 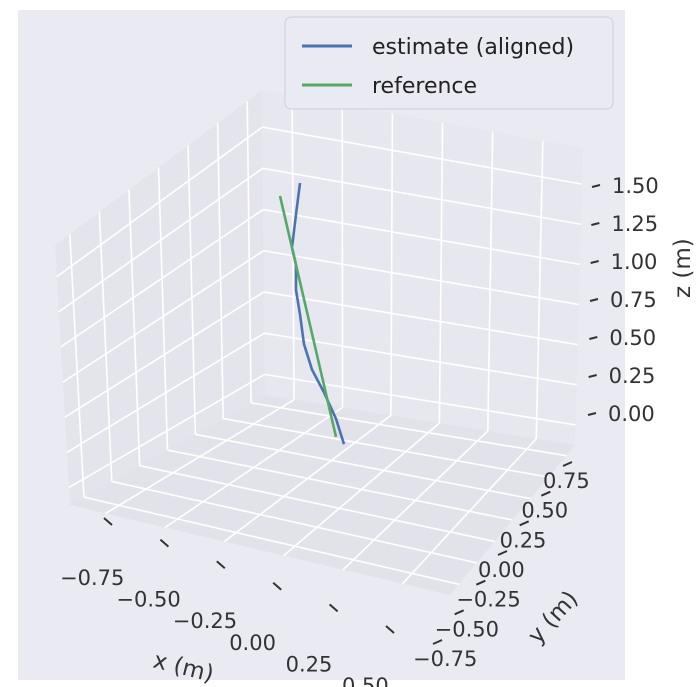 I want to click on x-tick-label: −0.25, so click(x=205, y=621).